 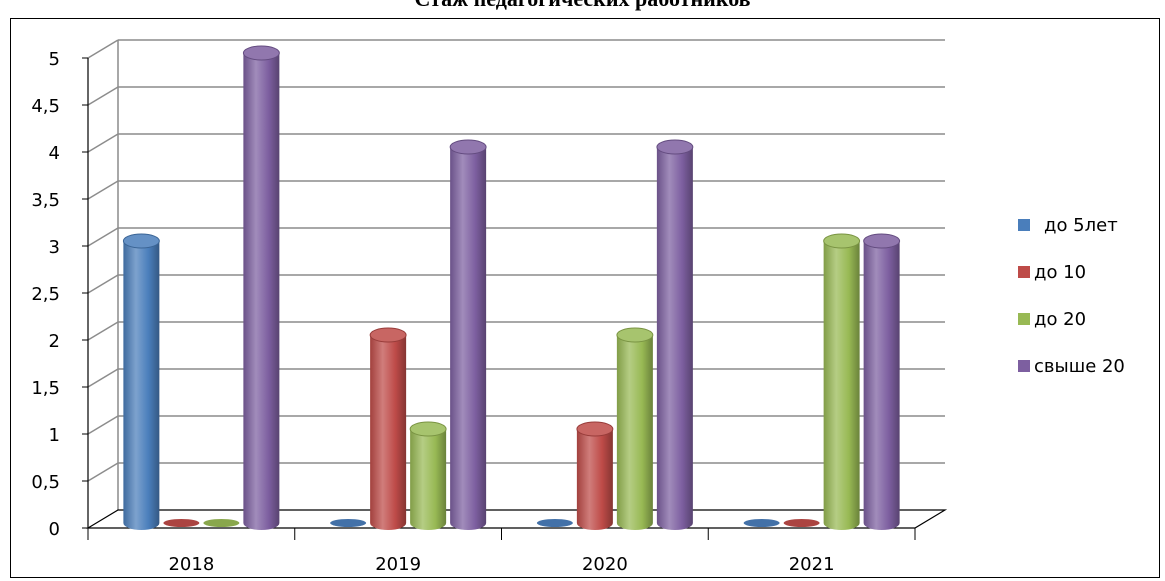 I want to click on bar-до-20-2020, so click(x=634, y=432).